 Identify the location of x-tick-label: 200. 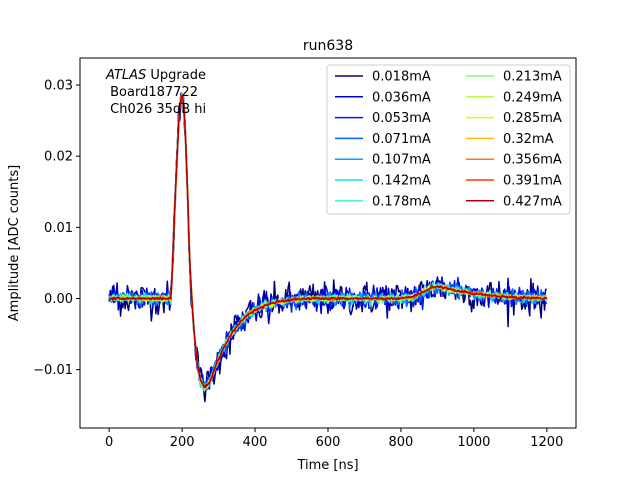
(182, 442).